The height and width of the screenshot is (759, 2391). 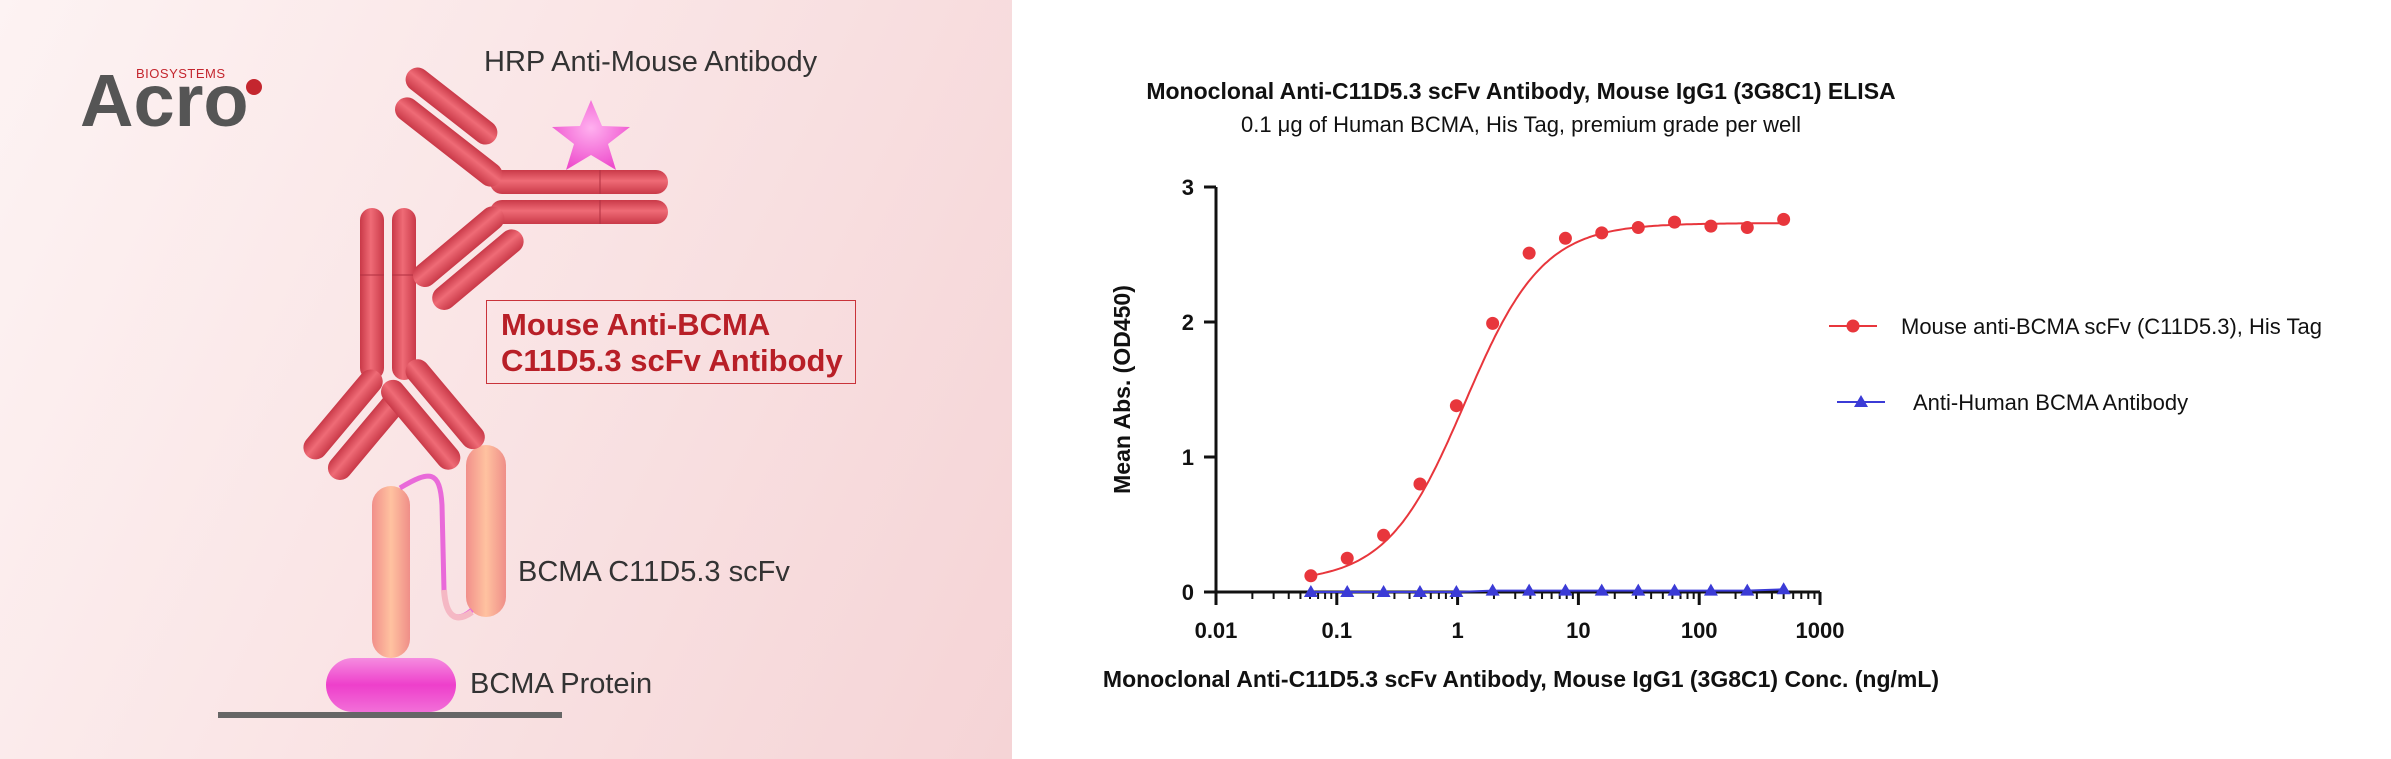 I want to click on x-tick-label: 1, so click(x=1457, y=630).